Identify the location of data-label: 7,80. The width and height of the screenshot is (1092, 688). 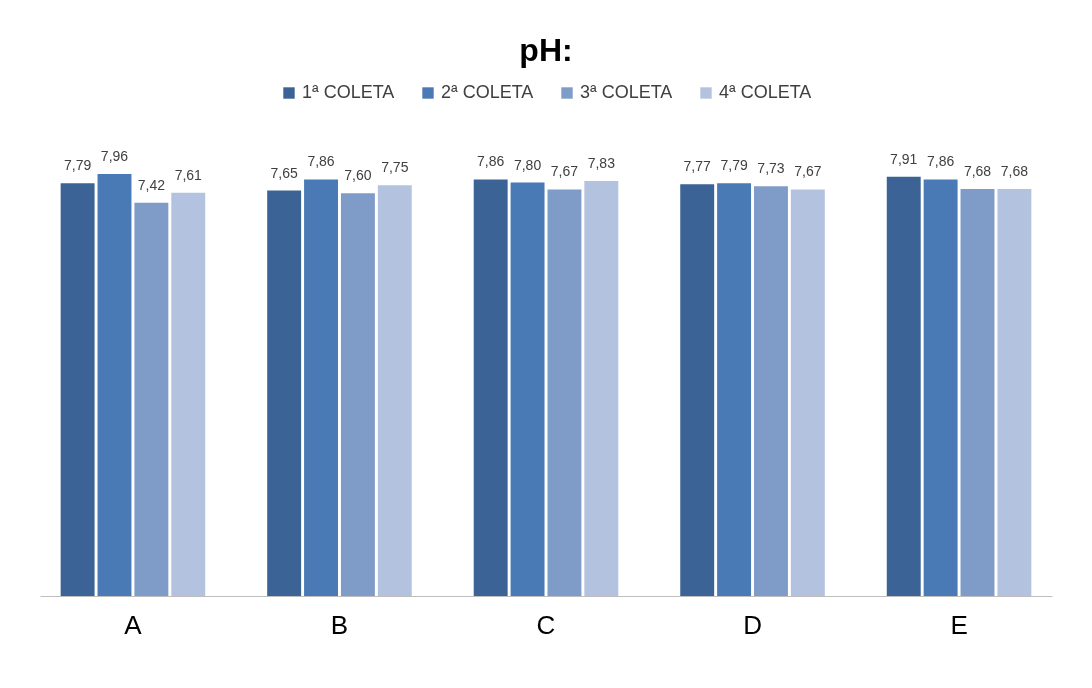
(527, 164).